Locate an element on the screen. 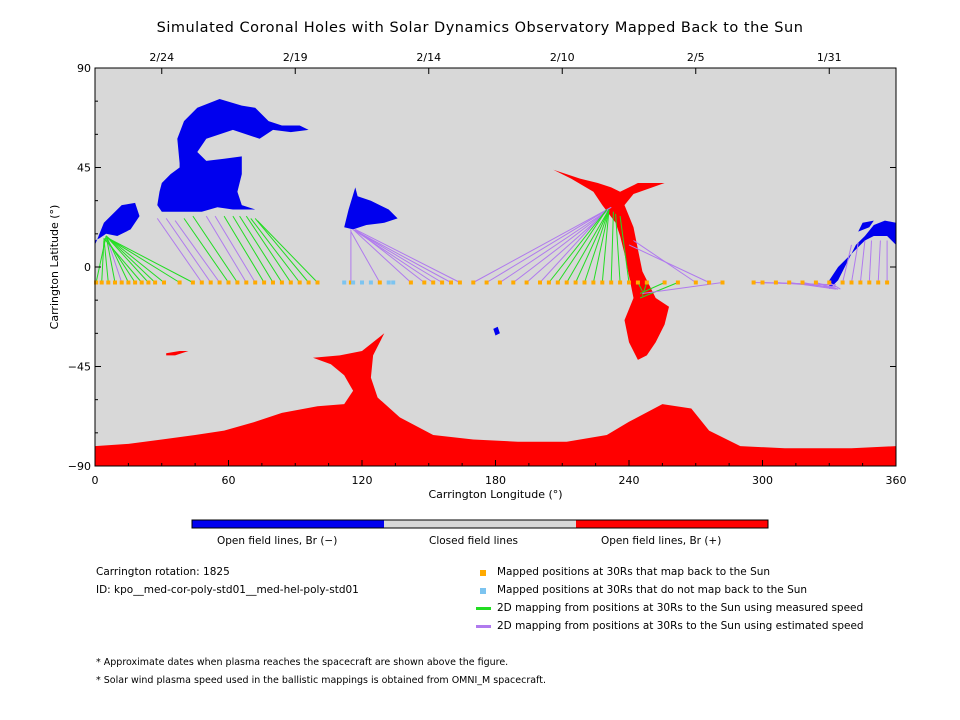 This screenshot has width=960, height=720. colorbar-positive is located at coordinates (672, 524).